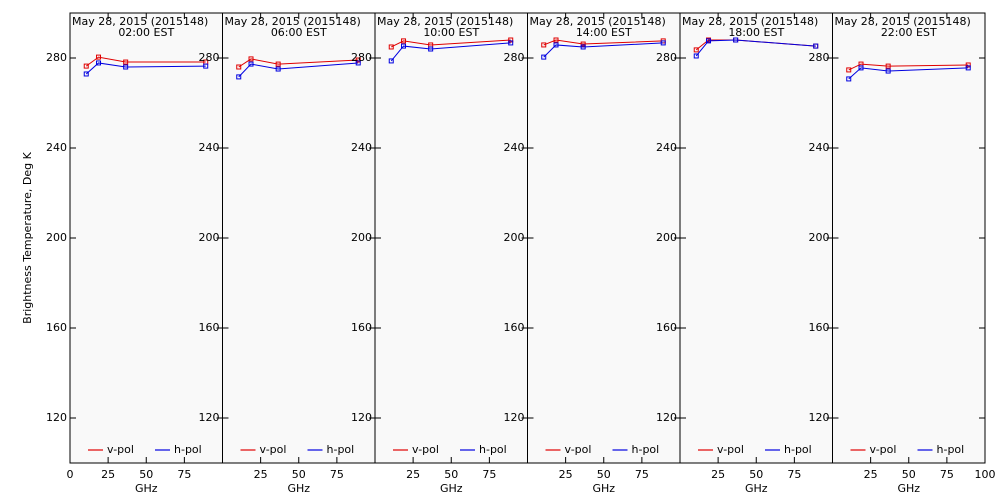 The height and width of the screenshot is (500, 1000). I want to click on panel-subtitle: 10:00 EST, so click(451, 32).